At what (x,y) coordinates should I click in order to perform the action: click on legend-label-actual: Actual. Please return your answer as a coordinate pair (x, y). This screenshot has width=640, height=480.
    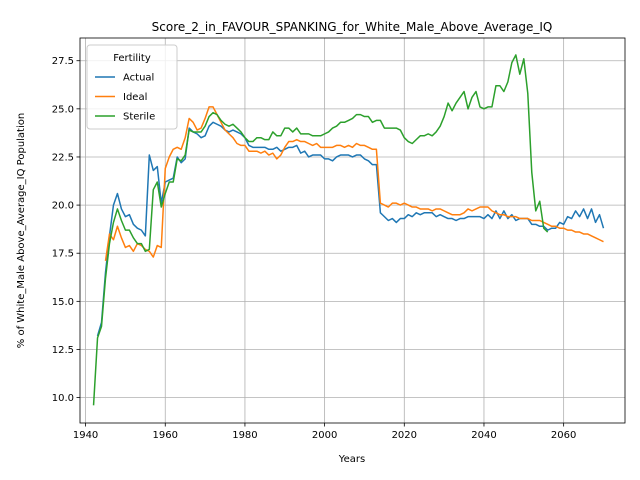
    Looking at the image, I should click on (138, 78).